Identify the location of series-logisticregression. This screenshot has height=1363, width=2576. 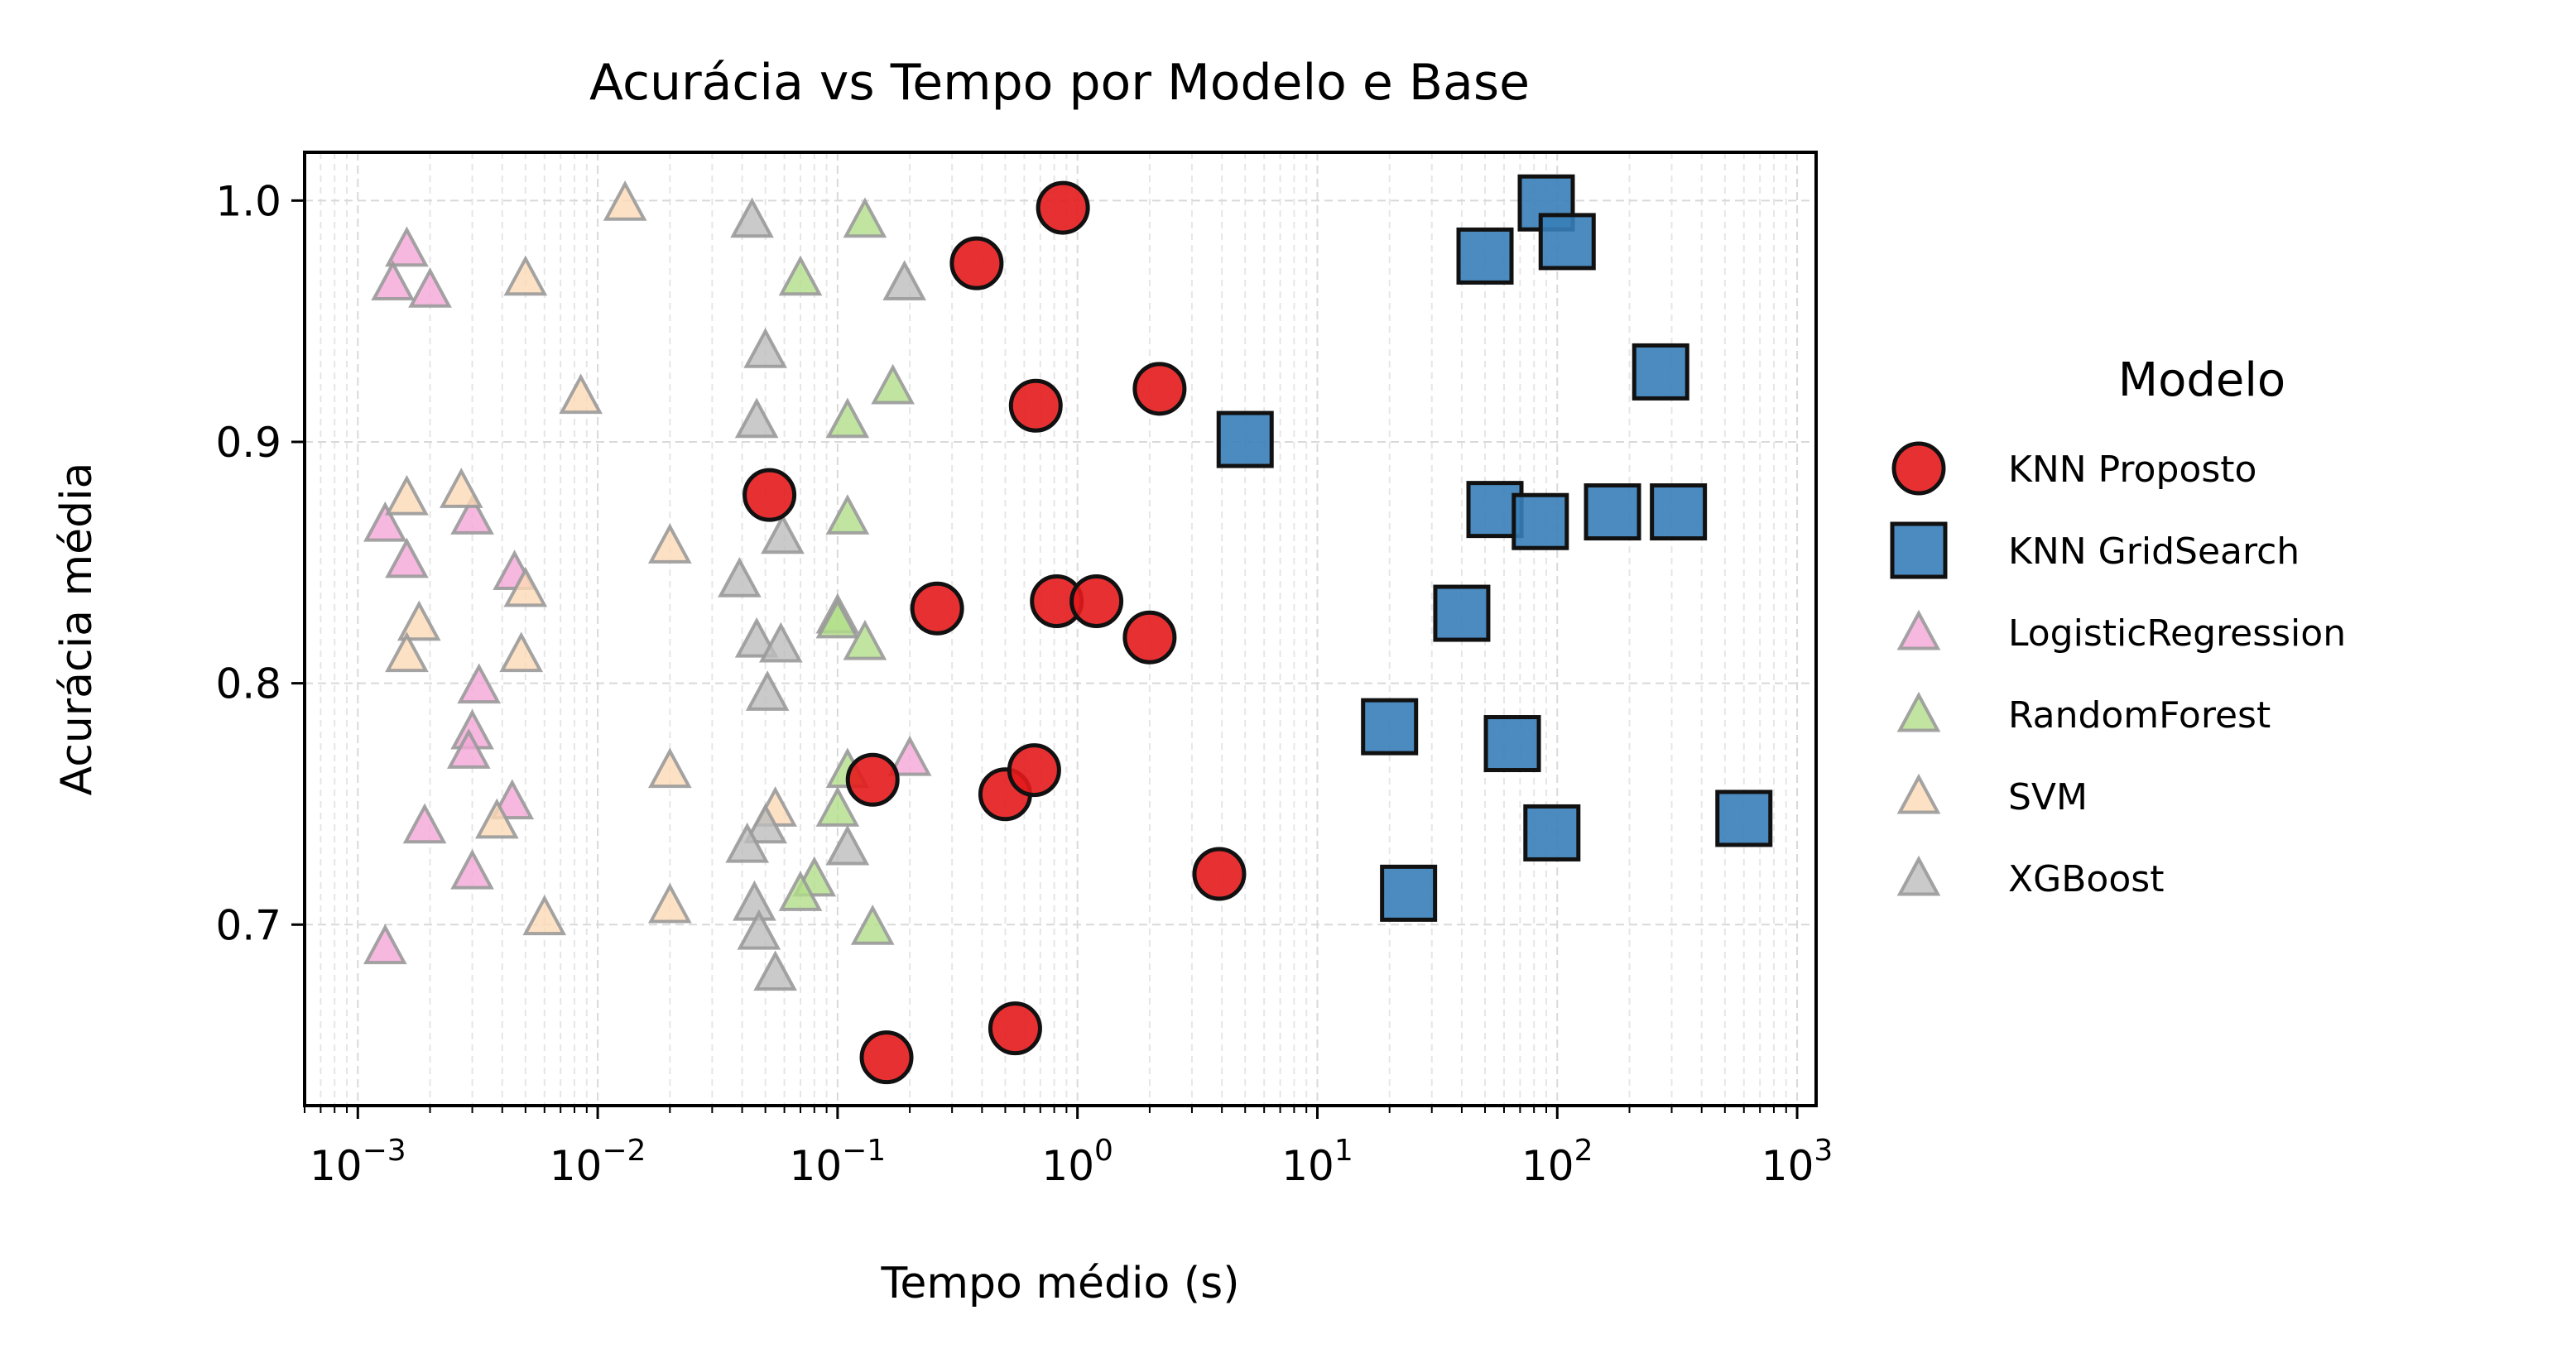
(647, 596).